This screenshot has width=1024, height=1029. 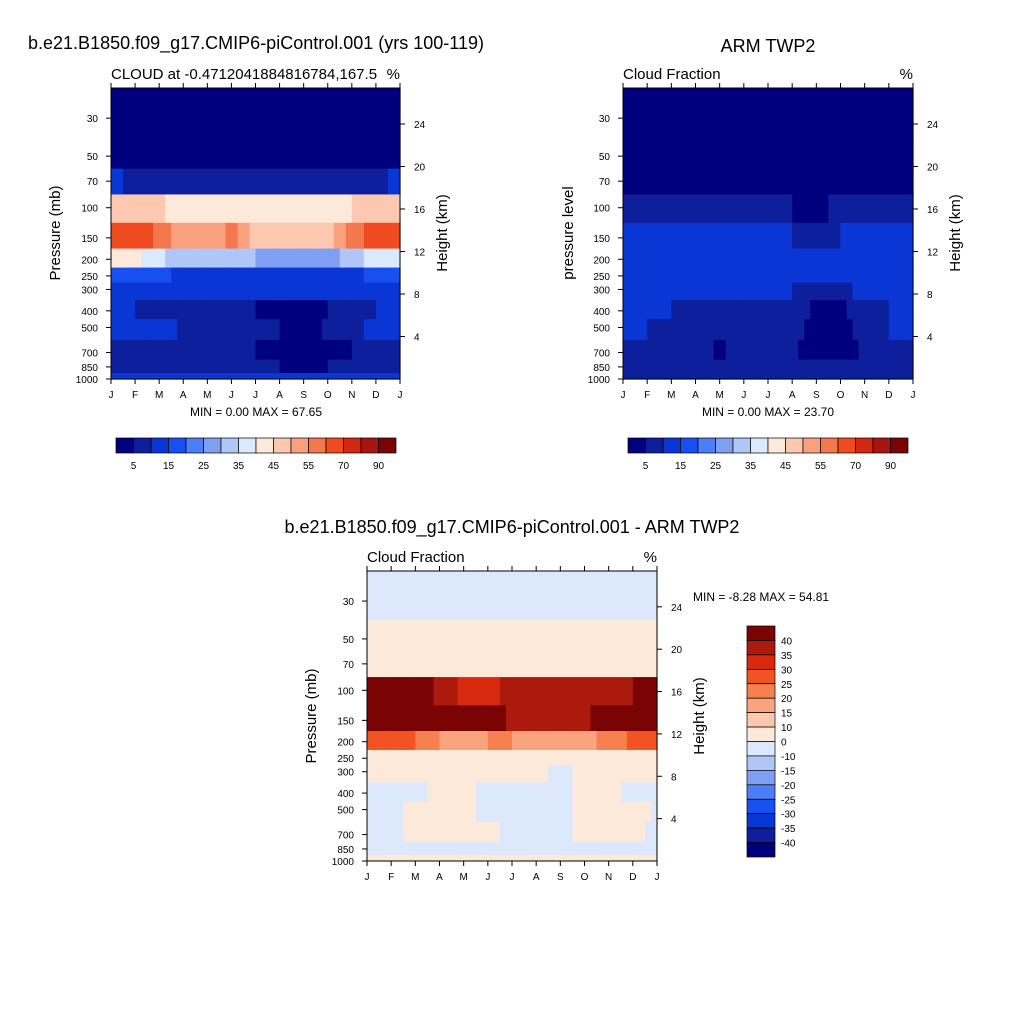 What do you see at coordinates (367, 877) in the screenshot?
I see `x-tick-label: J` at bounding box center [367, 877].